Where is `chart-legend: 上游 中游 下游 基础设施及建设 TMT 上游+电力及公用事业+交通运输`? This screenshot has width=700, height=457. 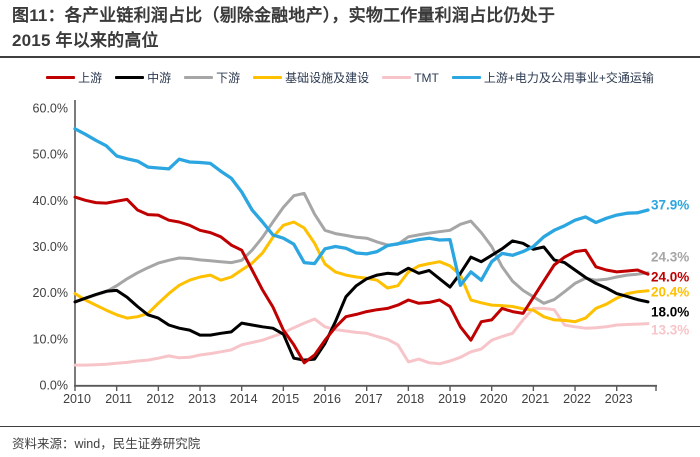 chart-legend: 上游 中游 下游 基础设施及建设 TMT 上游+电力及公用事业+交通运输 is located at coordinates (350, 77).